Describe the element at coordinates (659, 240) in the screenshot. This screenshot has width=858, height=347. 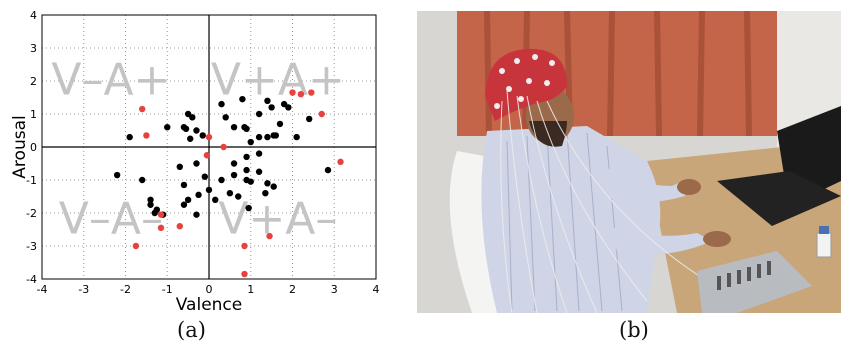
I see `lower-arm` at that location.